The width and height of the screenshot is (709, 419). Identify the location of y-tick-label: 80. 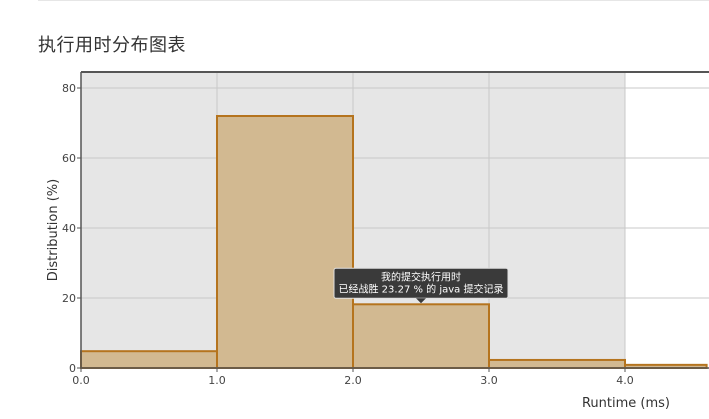
(69, 88).